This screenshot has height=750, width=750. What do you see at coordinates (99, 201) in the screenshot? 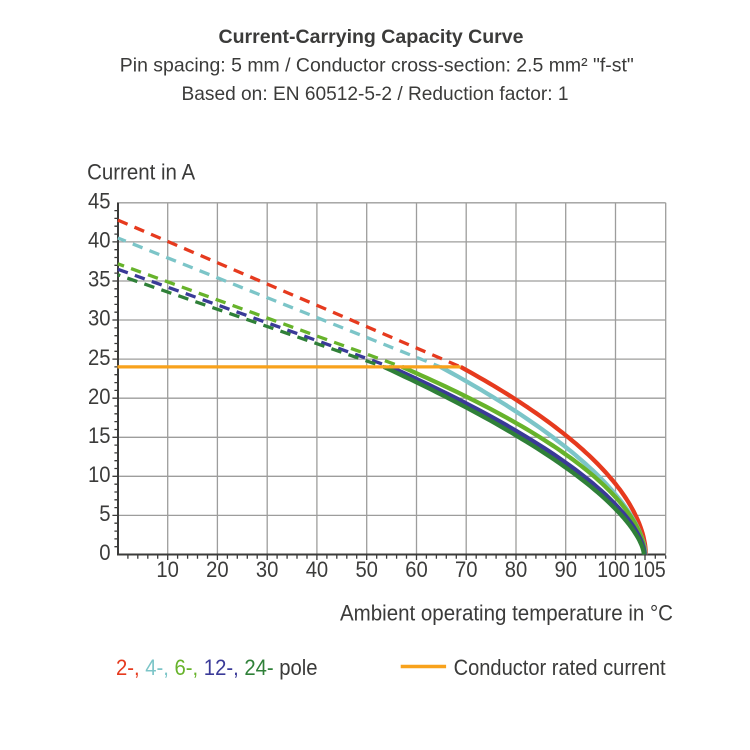
I see `svg-text: 45` at bounding box center [99, 201].